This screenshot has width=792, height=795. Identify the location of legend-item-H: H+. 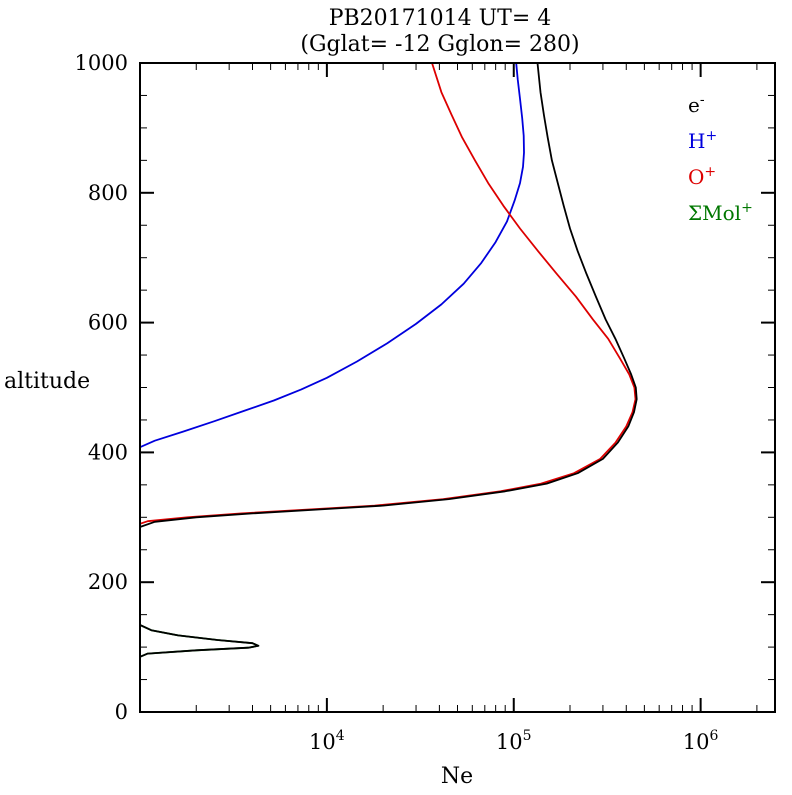
(702, 140).